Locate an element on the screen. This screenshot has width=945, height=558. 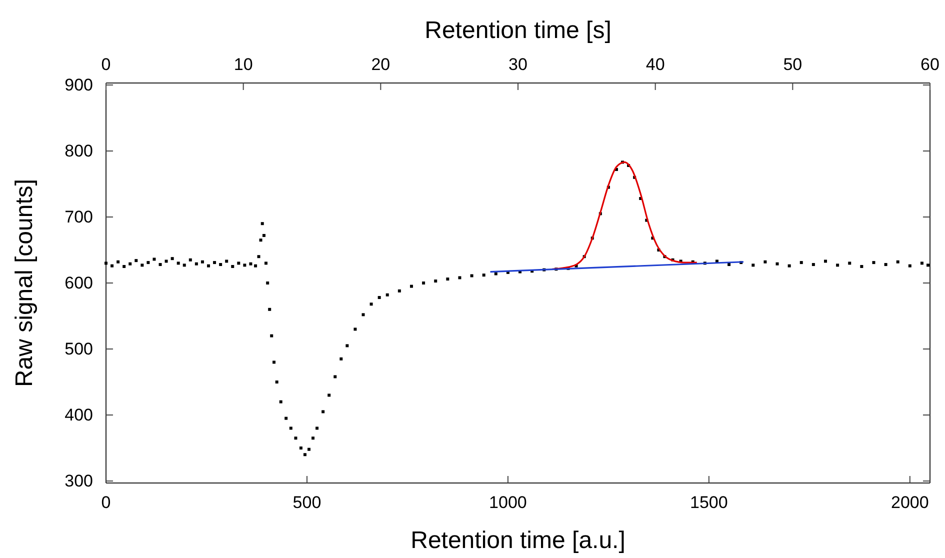
x-tick-label: 1000 is located at coordinates (508, 502).